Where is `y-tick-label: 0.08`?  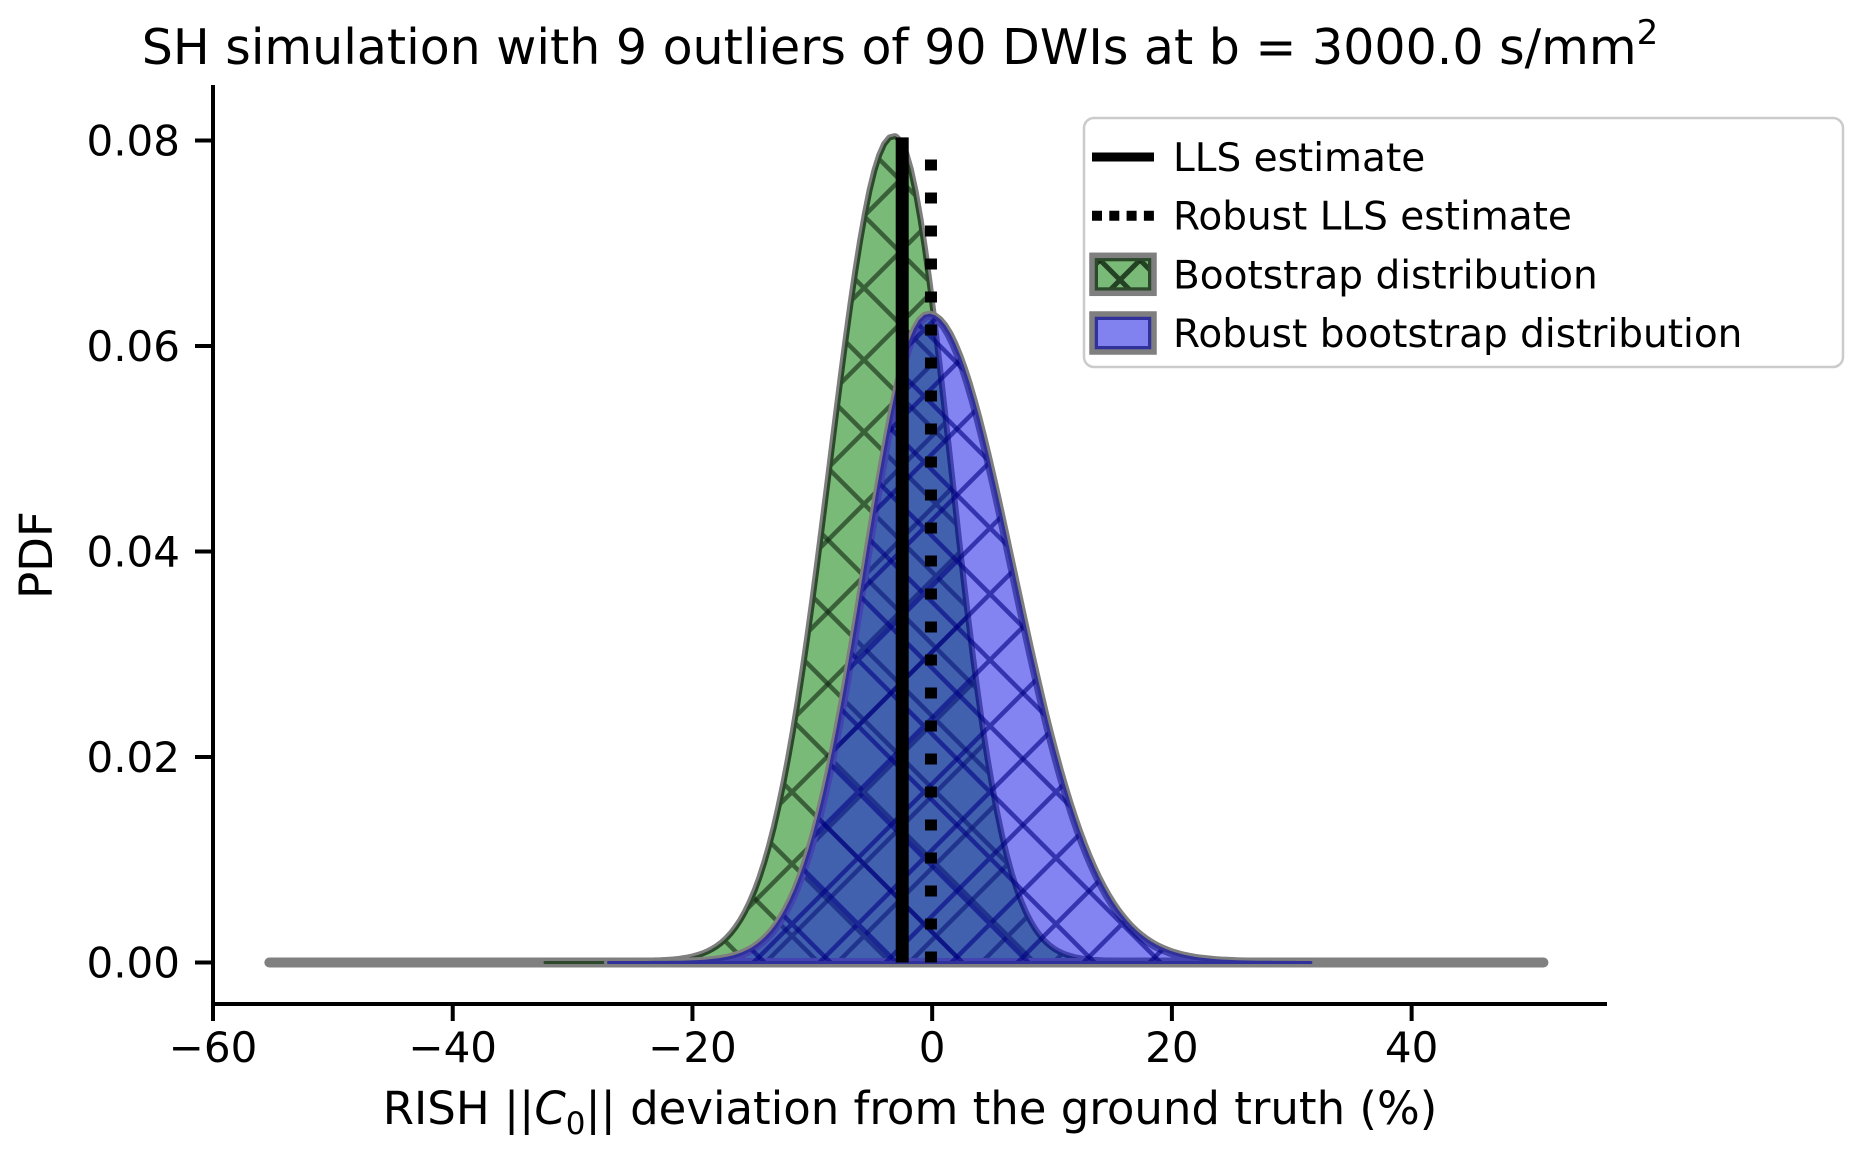 y-tick-label: 0.08 is located at coordinates (133, 140).